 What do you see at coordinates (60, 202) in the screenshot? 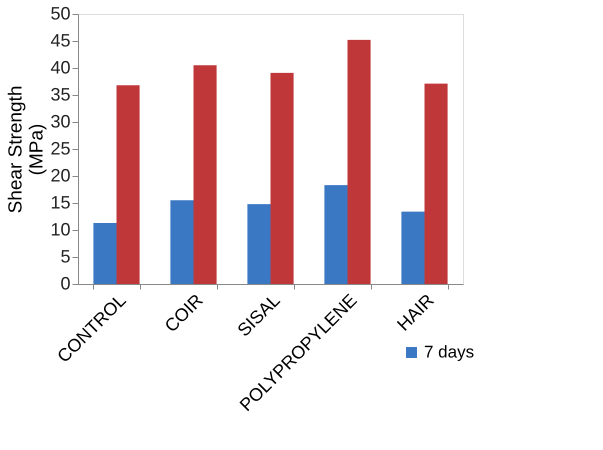
I see `y-tick-label: 15` at bounding box center [60, 202].